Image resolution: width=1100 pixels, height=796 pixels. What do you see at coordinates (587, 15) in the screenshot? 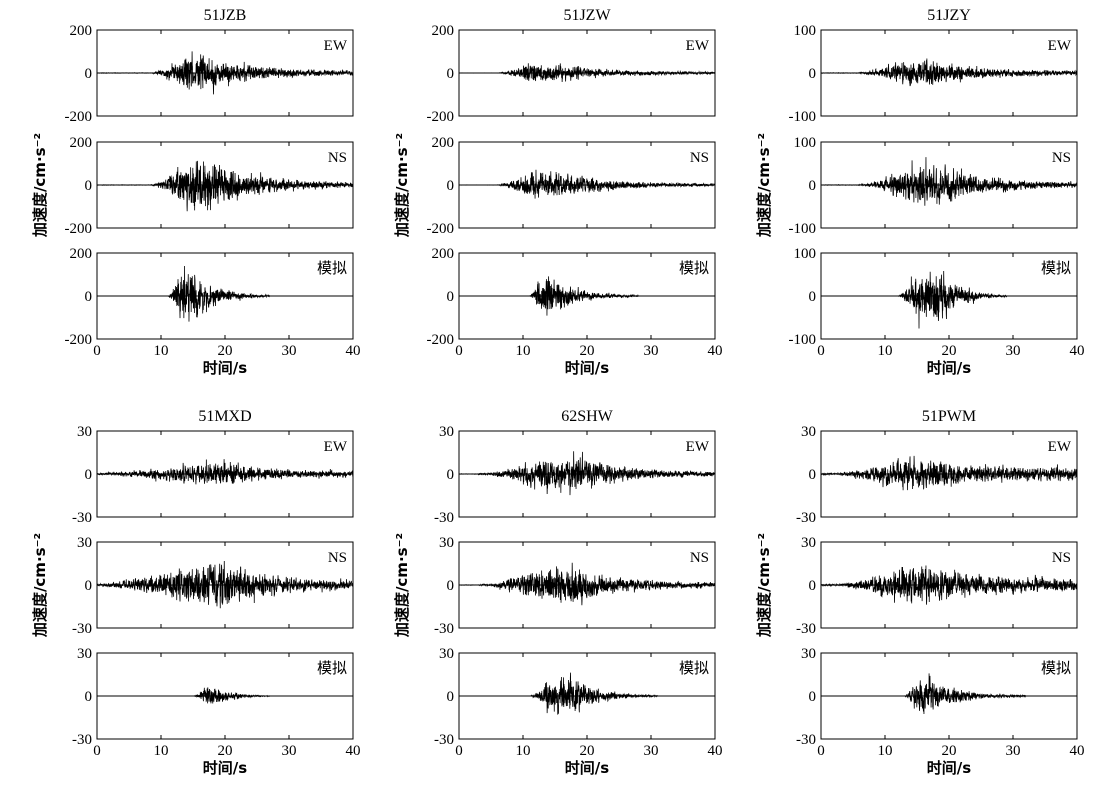
I see `chart-title: 51JZW` at bounding box center [587, 15].